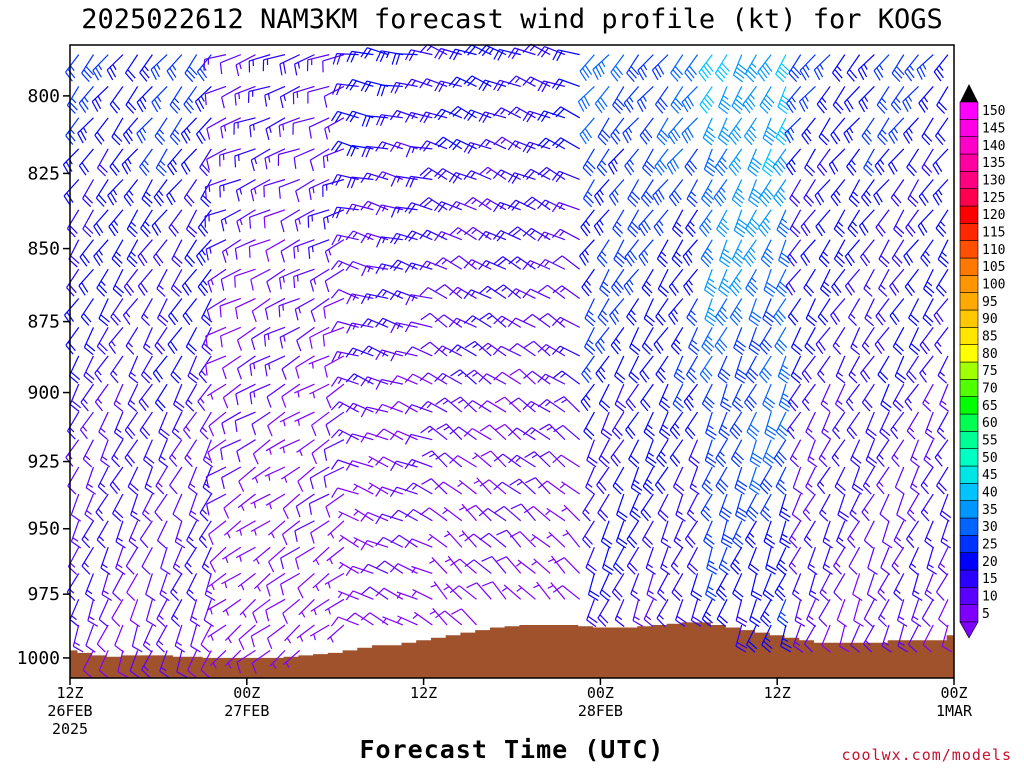 The width and height of the screenshot is (1024, 768). Describe the element at coordinates (993, 198) in the screenshot. I see `colorbar-label: 125` at that location.